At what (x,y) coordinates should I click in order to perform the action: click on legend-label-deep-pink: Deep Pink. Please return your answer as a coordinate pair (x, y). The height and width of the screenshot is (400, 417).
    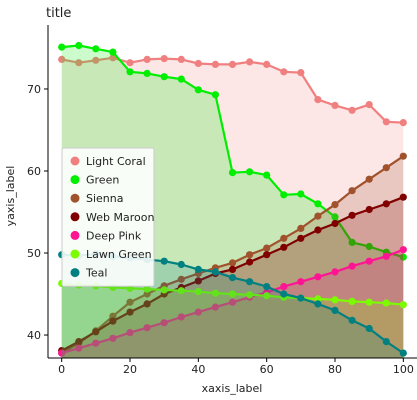
    Looking at the image, I should click on (114, 235).